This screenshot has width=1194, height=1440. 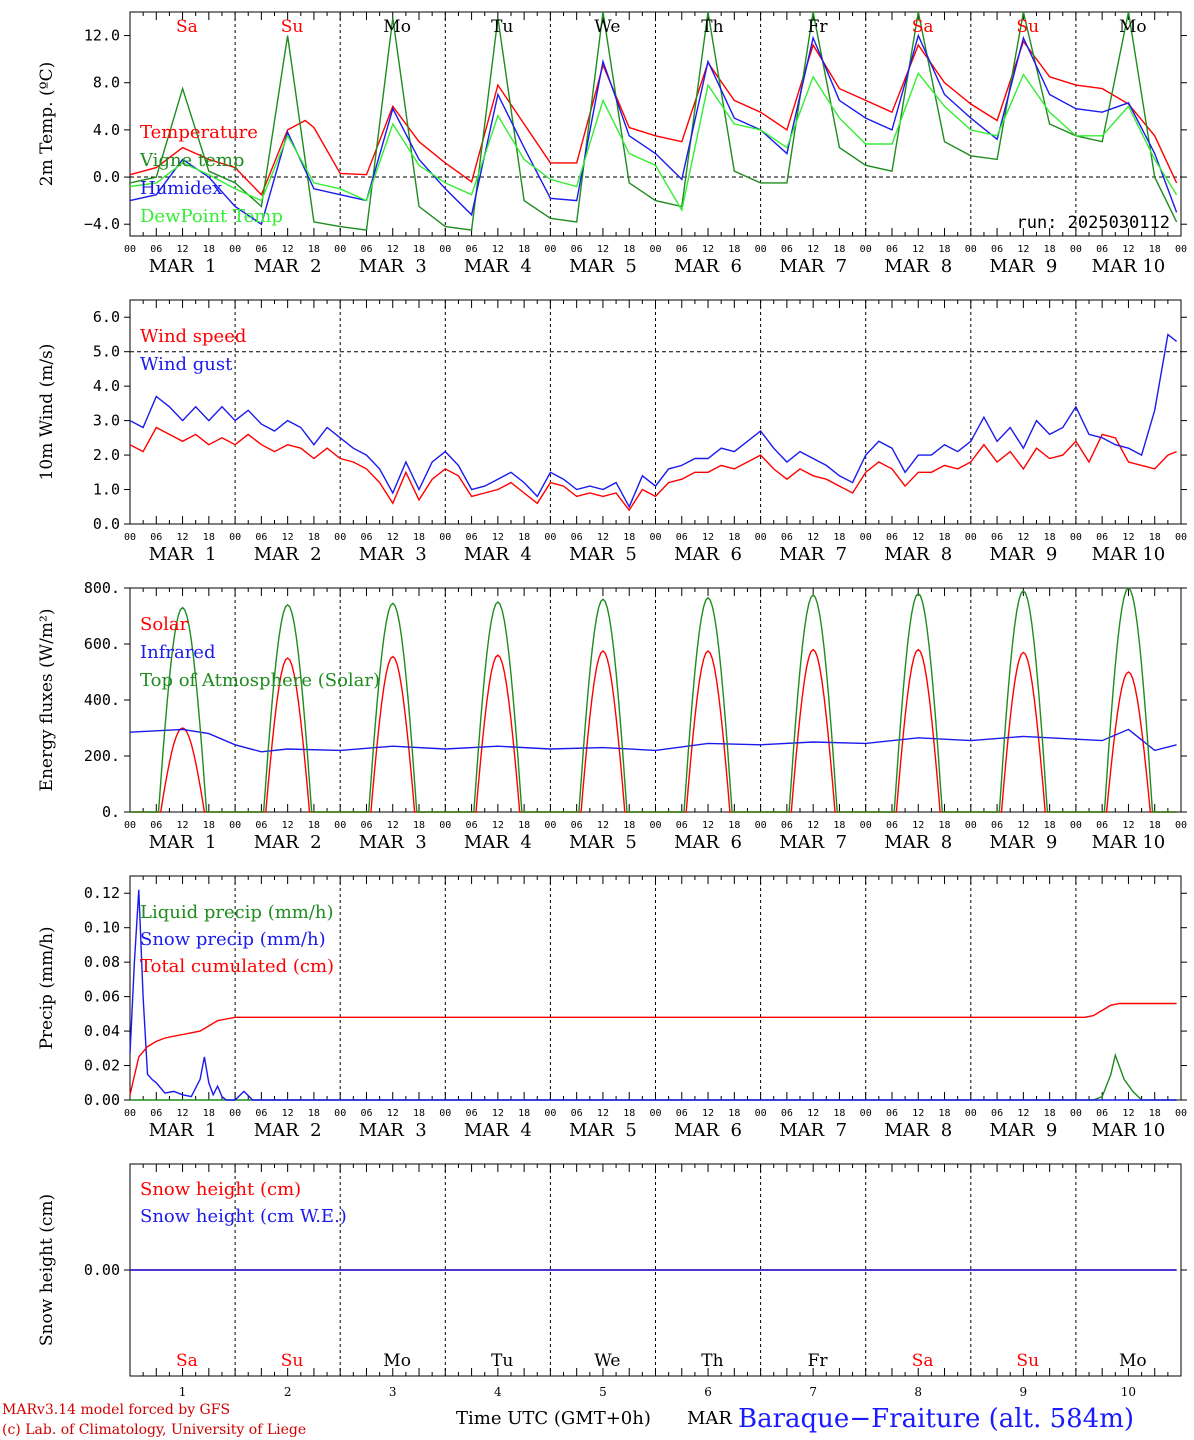 What do you see at coordinates (498, 266) in the screenshot?
I see `date-label: MAR 4` at bounding box center [498, 266].